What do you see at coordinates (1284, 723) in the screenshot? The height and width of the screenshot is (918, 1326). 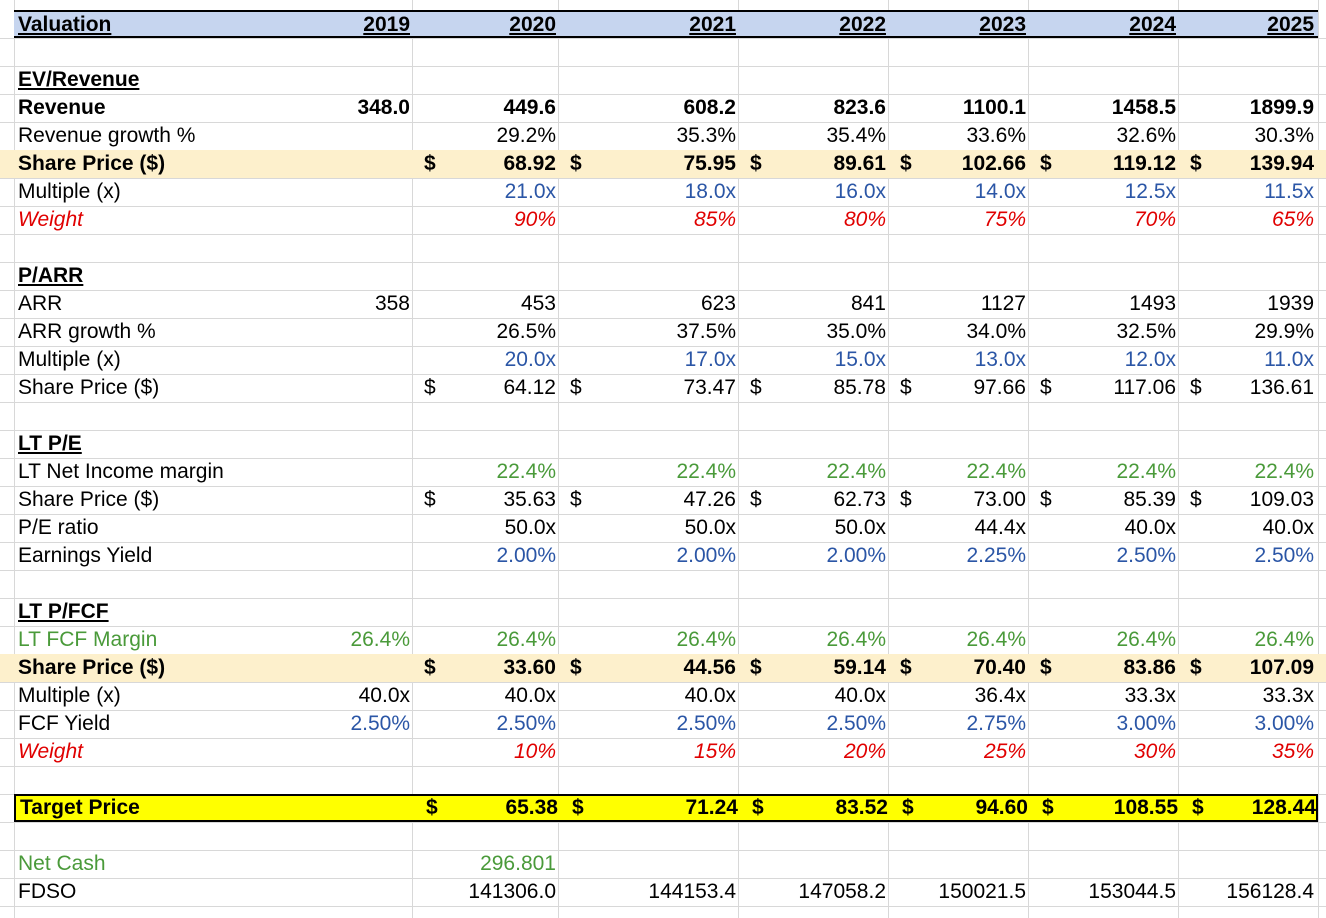 I see `value-cell: 3.00%` at bounding box center [1284, 723].